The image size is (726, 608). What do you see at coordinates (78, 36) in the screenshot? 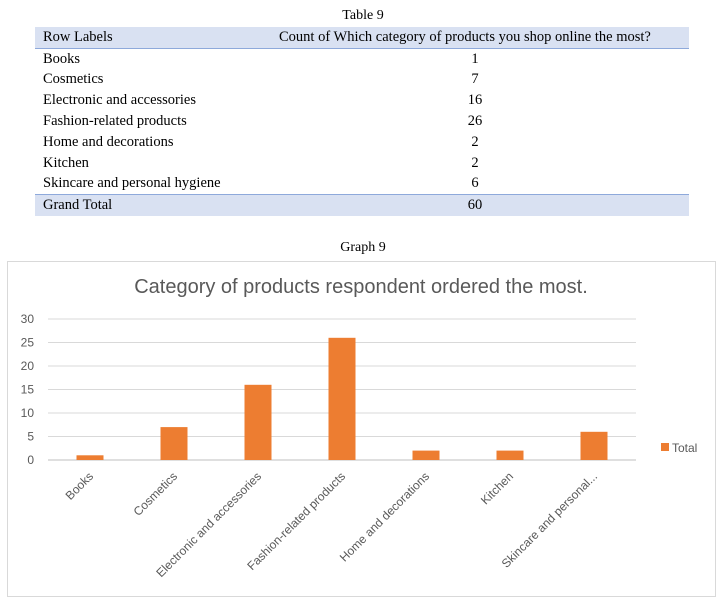
I see `header-row-labels: Row Labels` at bounding box center [78, 36].